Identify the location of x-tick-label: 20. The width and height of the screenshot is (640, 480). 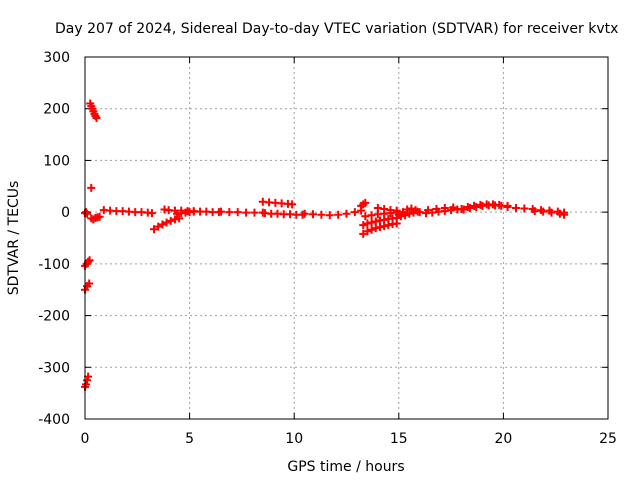
(503, 439).